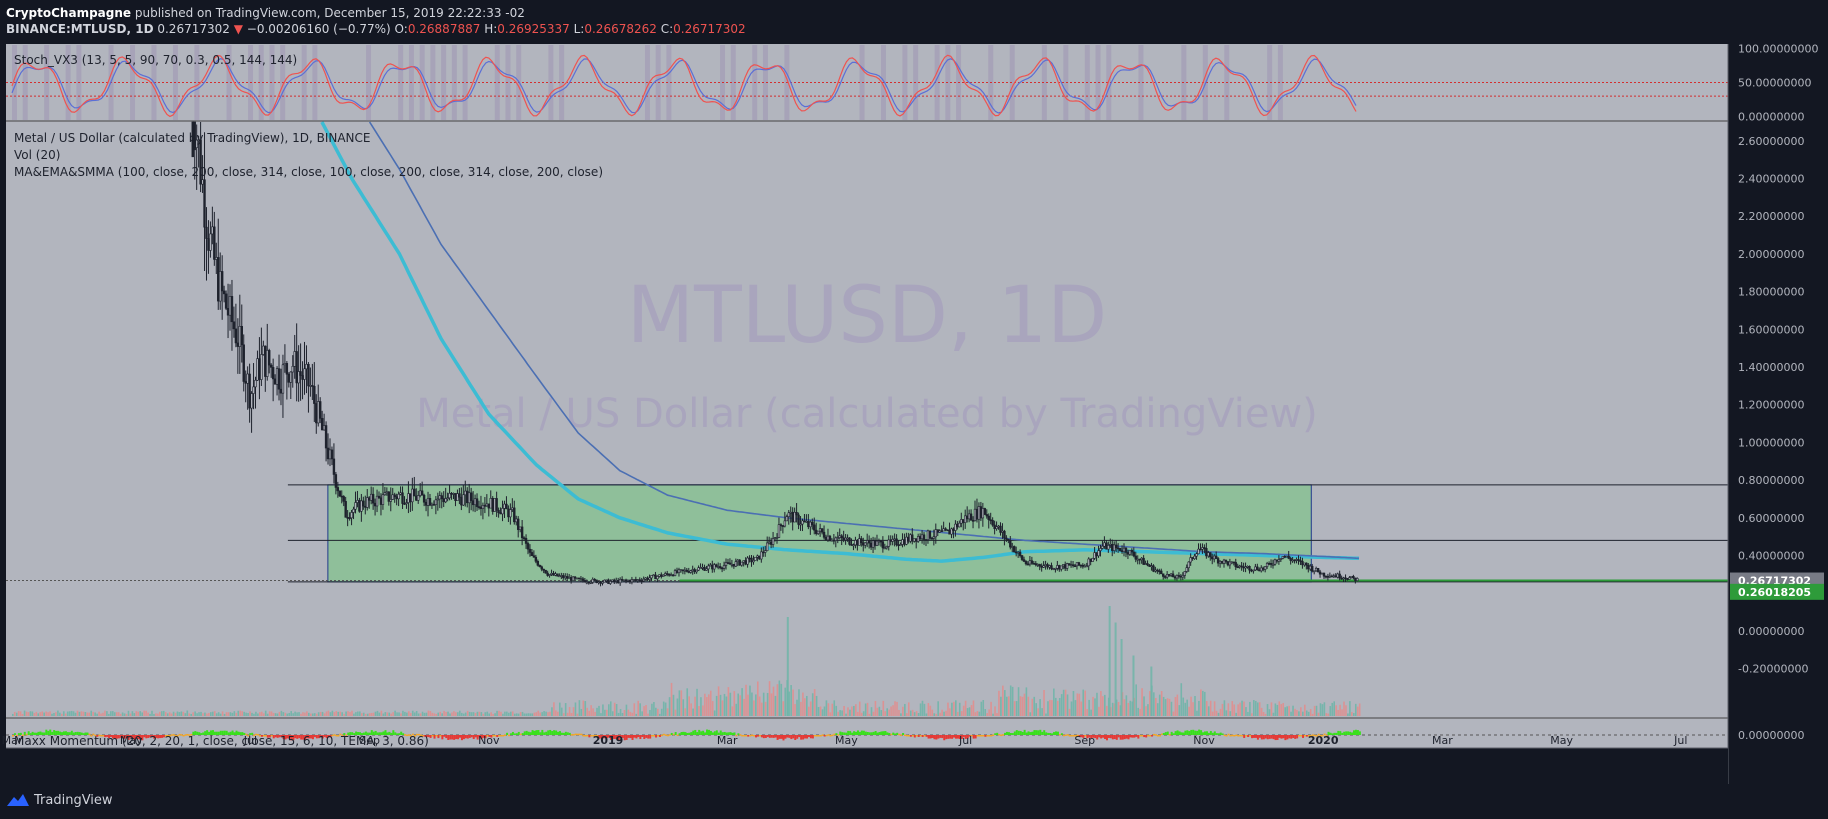  What do you see at coordinates (73, 800) in the screenshot?
I see `footer-brand: TradingView` at bounding box center [73, 800].